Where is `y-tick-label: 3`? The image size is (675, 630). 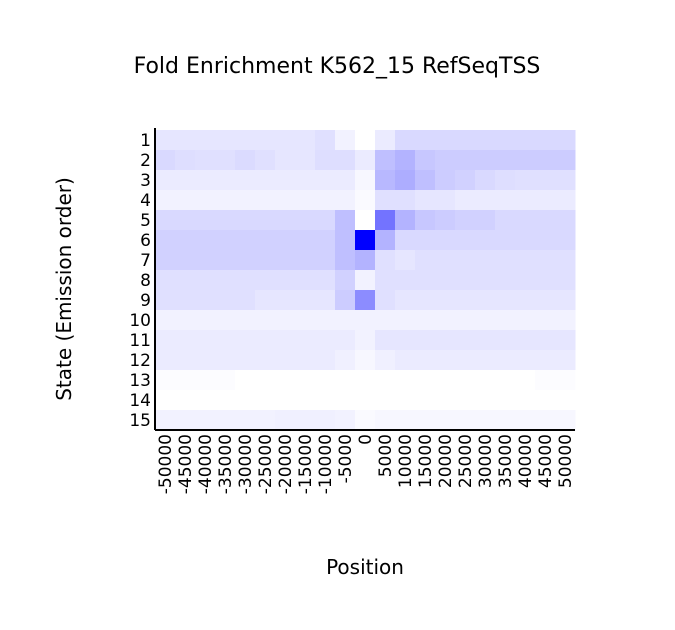
y-tick-label: 3 is located at coordinates (145, 181).